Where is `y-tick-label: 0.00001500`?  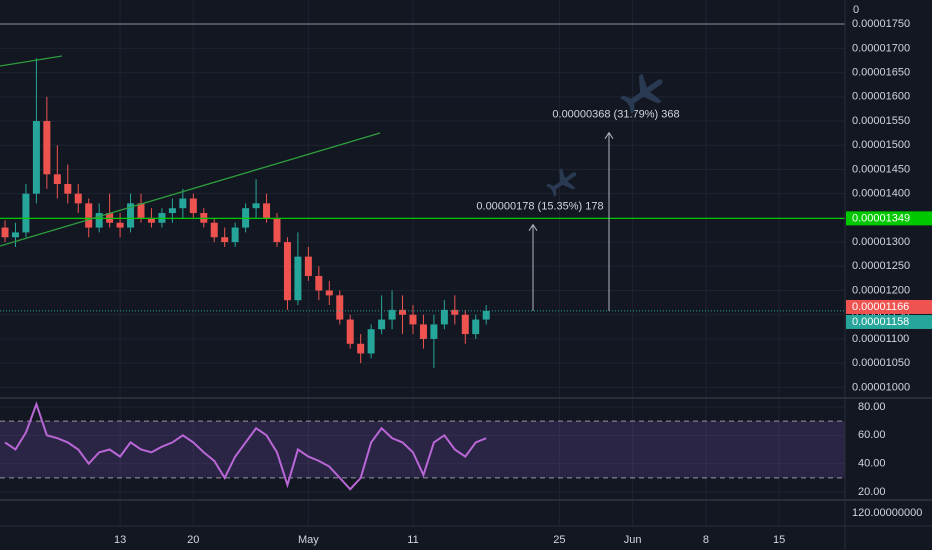
y-tick-label: 0.00001500 is located at coordinates (881, 145).